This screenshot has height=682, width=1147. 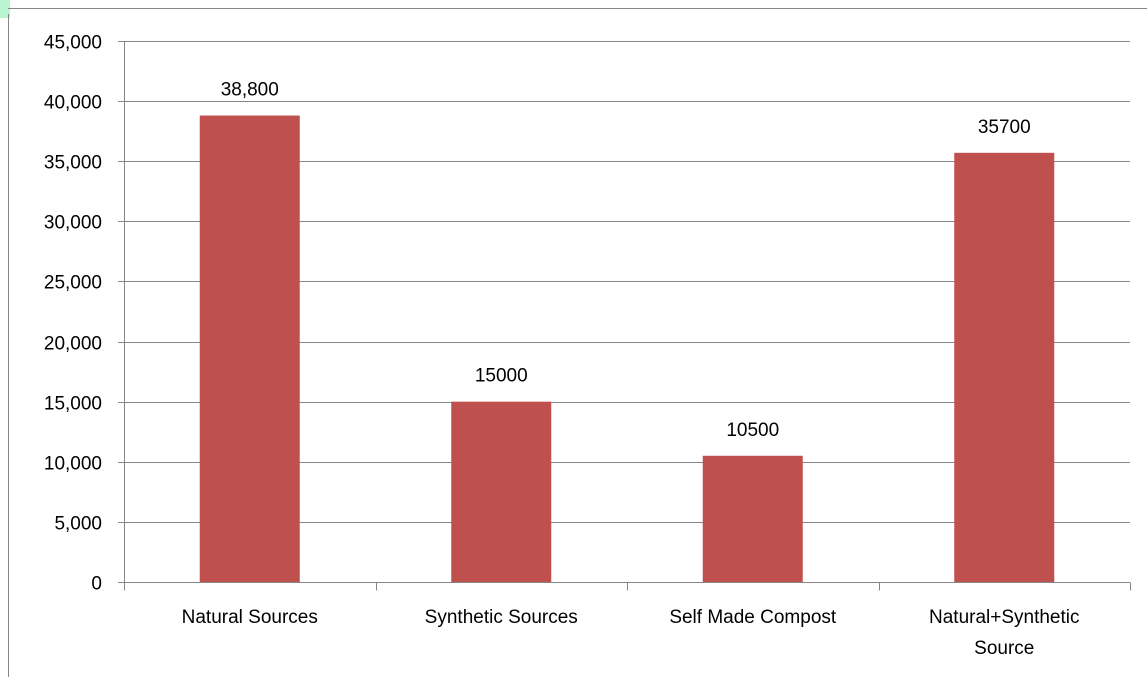 I want to click on x-category-label: Source, so click(x=1004, y=648).